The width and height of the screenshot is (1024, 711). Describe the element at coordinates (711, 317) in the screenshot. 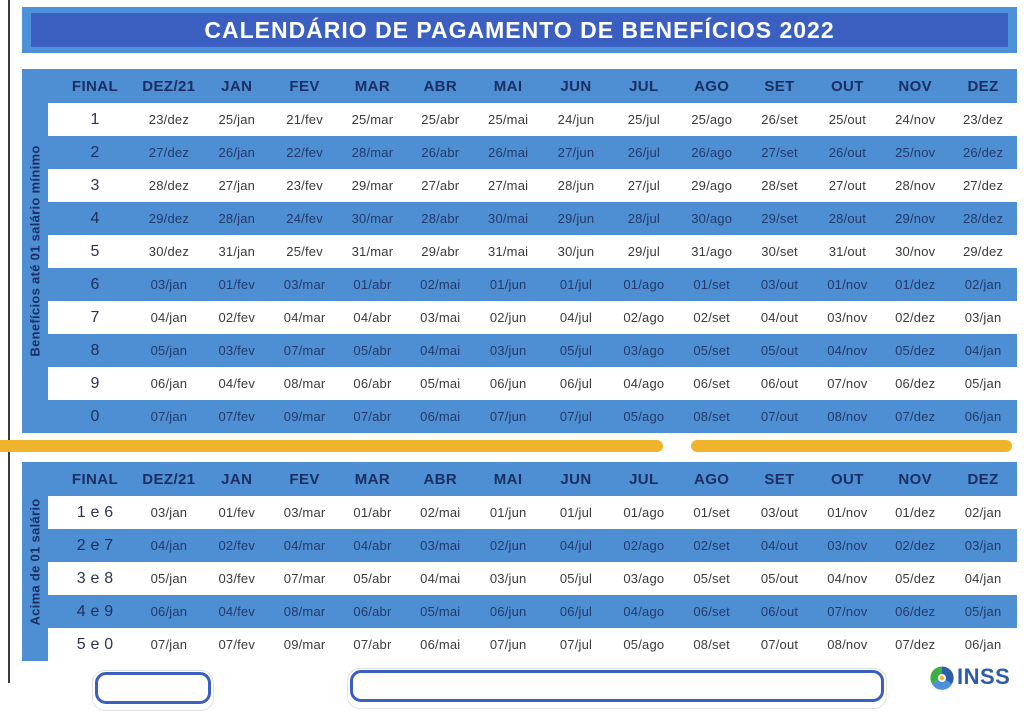

I see `payment-date-cell: 02/set` at that location.